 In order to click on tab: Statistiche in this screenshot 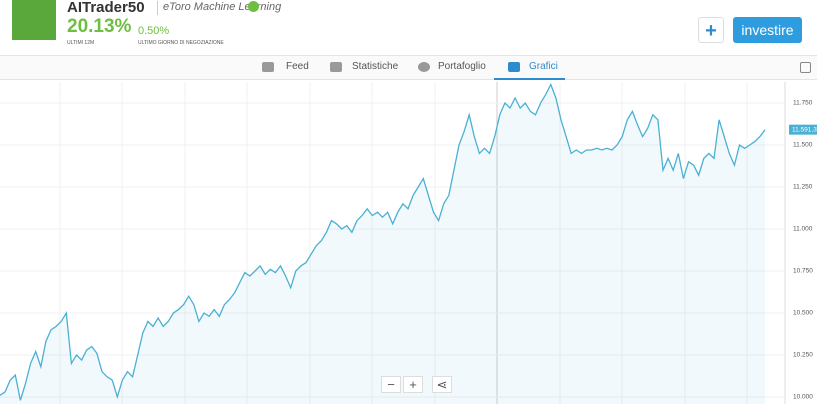, I will do `click(375, 66)`.